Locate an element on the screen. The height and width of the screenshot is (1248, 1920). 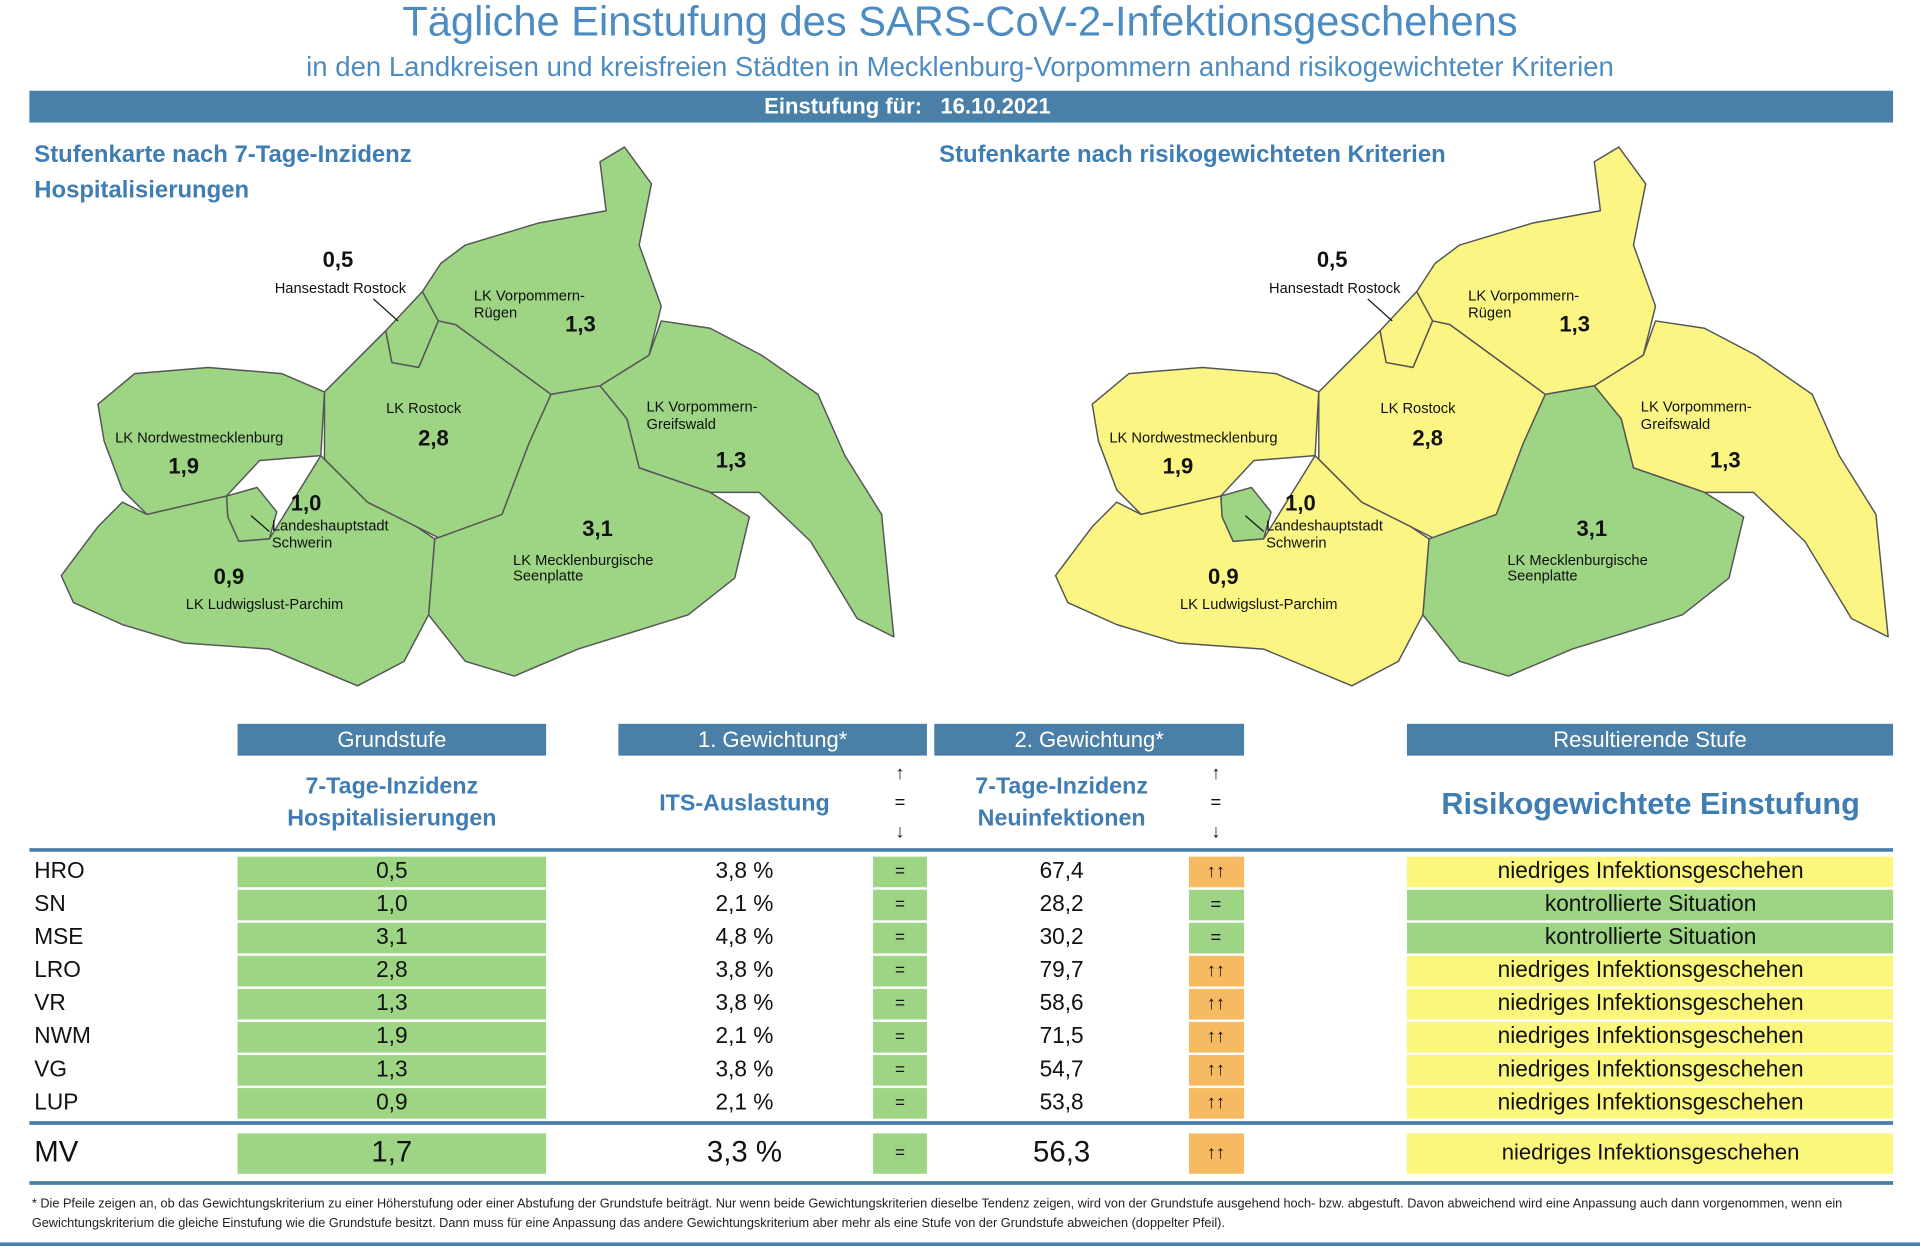
grundstufe: 1,7 is located at coordinates (391, 1151).